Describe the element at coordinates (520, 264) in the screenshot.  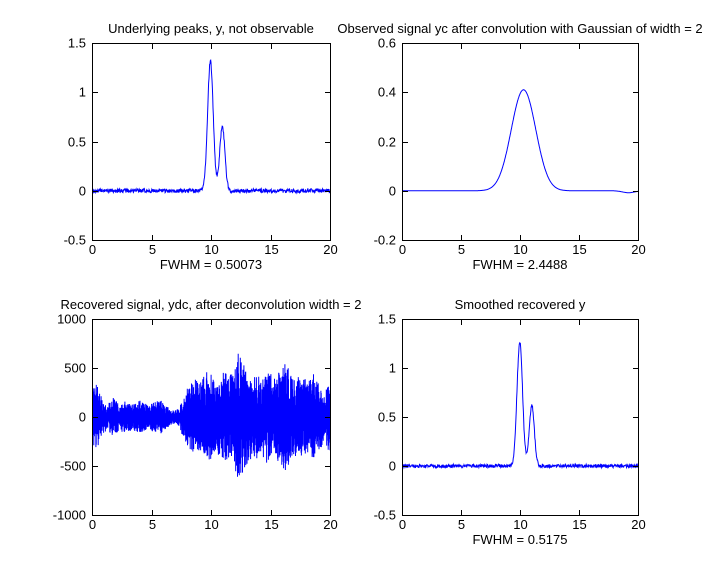
I see `subplot-2-xlabel: FWHM = 2.4488` at that location.